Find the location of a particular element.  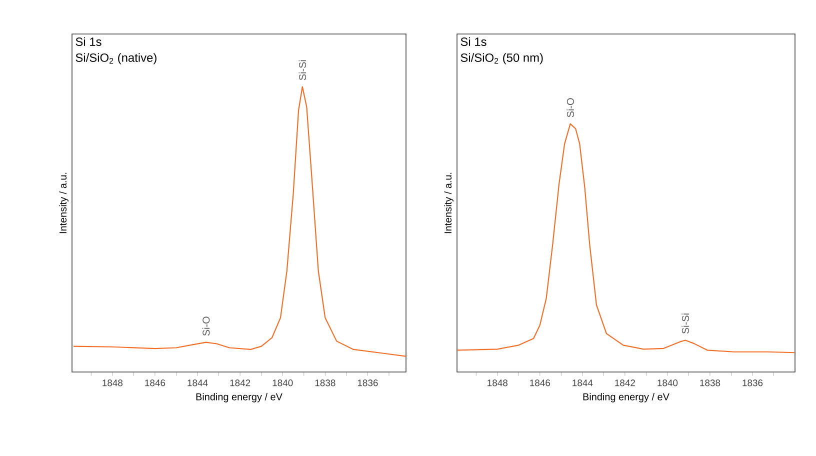

chart-subtitle: Si/SiO$_{2}$ (50 nm) is located at coordinates (501, 58).